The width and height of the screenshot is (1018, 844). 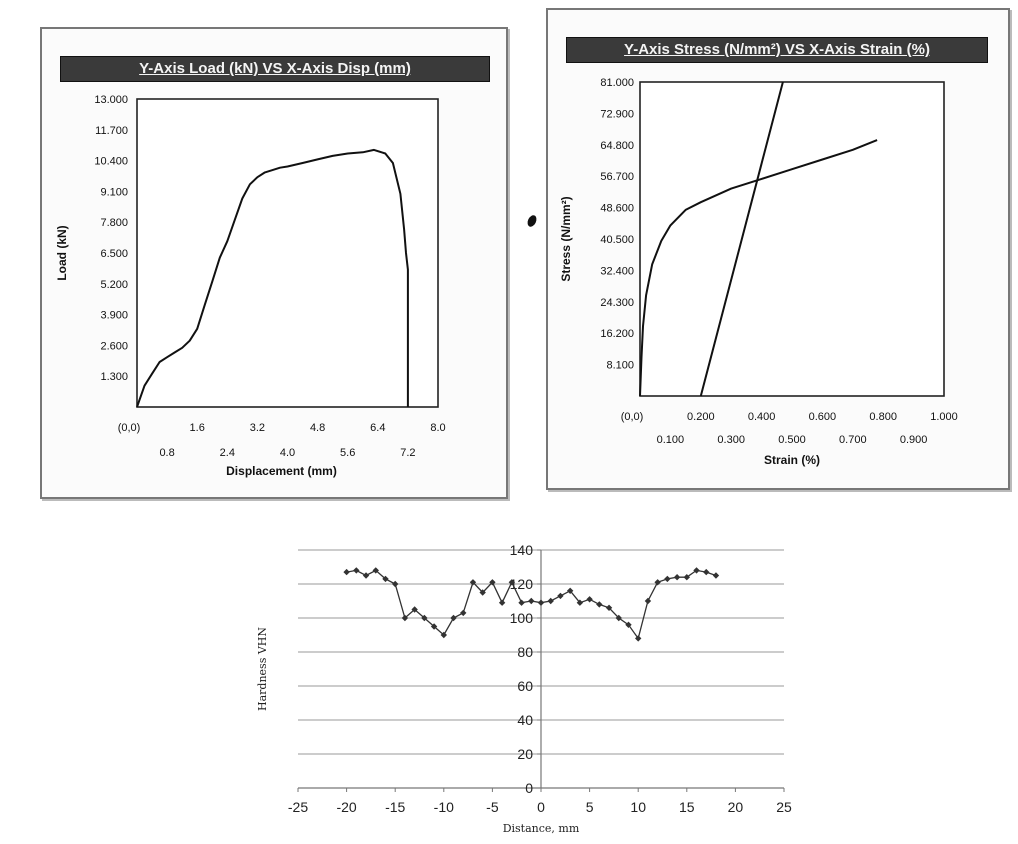 I want to click on x-axis-label: Distance, mm, so click(x=541, y=828).